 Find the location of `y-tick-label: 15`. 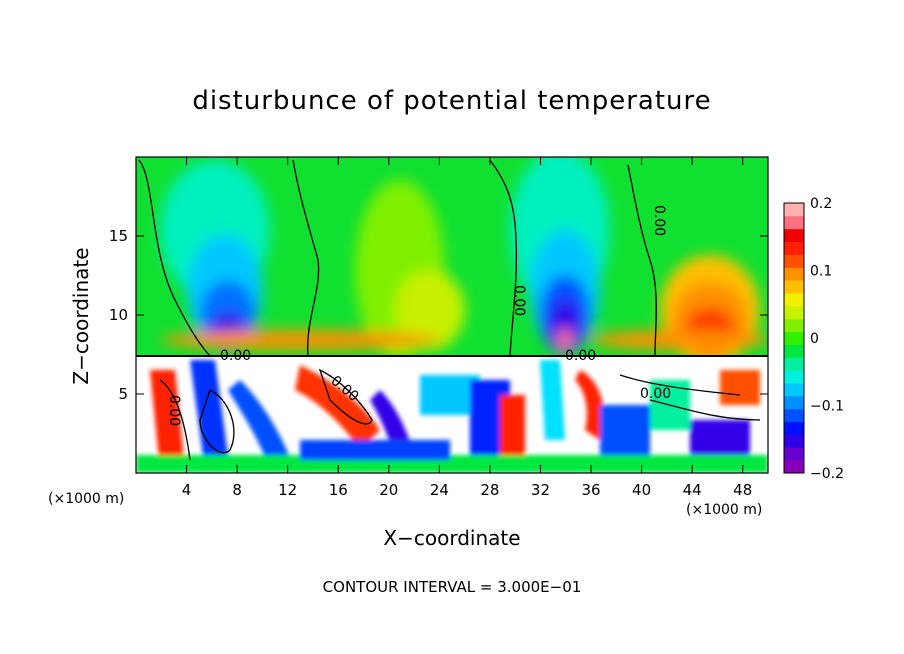

y-tick-label: 15 is located at coordinates (118, 236).